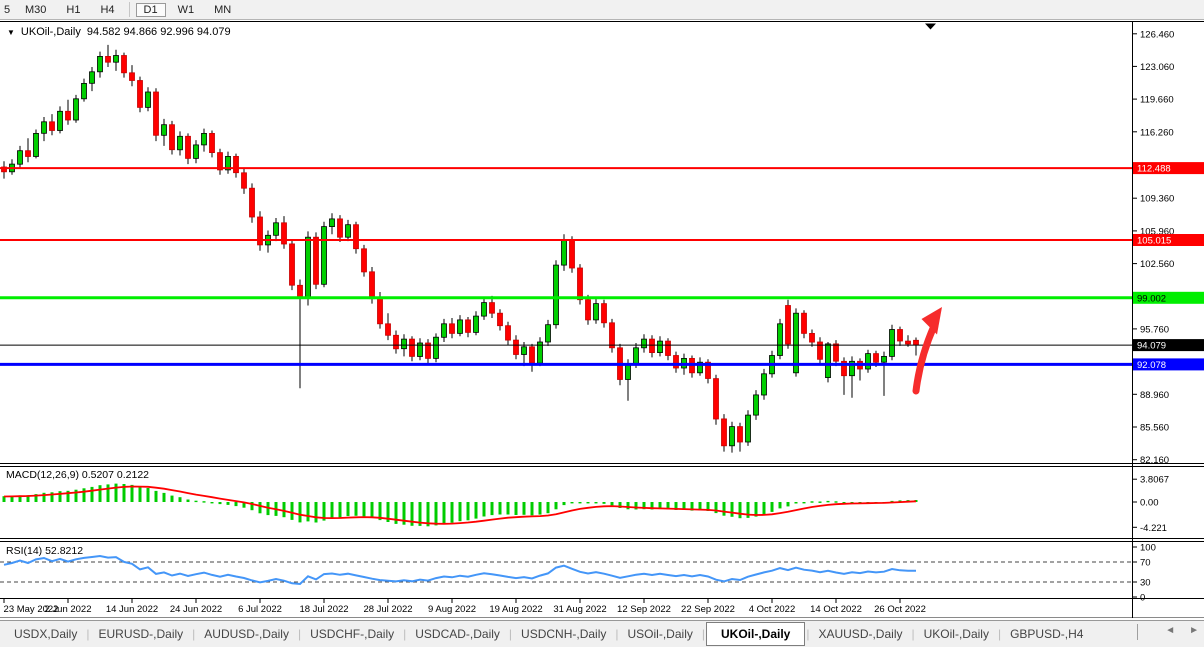 Image resolution: width=1204 pixels, height=647 pixels. I want to click on tab-scroll-right-icon: ►, so click(1194, 630).